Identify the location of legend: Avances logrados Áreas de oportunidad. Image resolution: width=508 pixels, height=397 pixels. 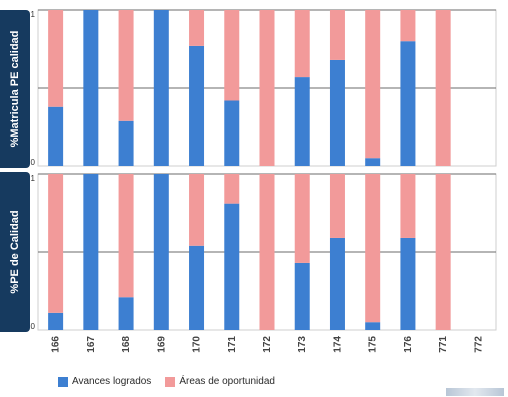
(166, 381).